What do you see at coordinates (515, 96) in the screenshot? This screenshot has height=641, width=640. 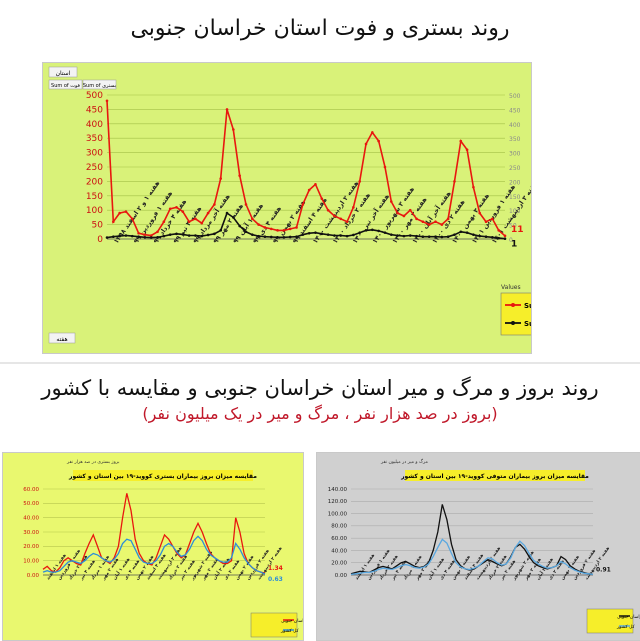 I see `y2-tick-label: 500` at bounding box center [515, 96].